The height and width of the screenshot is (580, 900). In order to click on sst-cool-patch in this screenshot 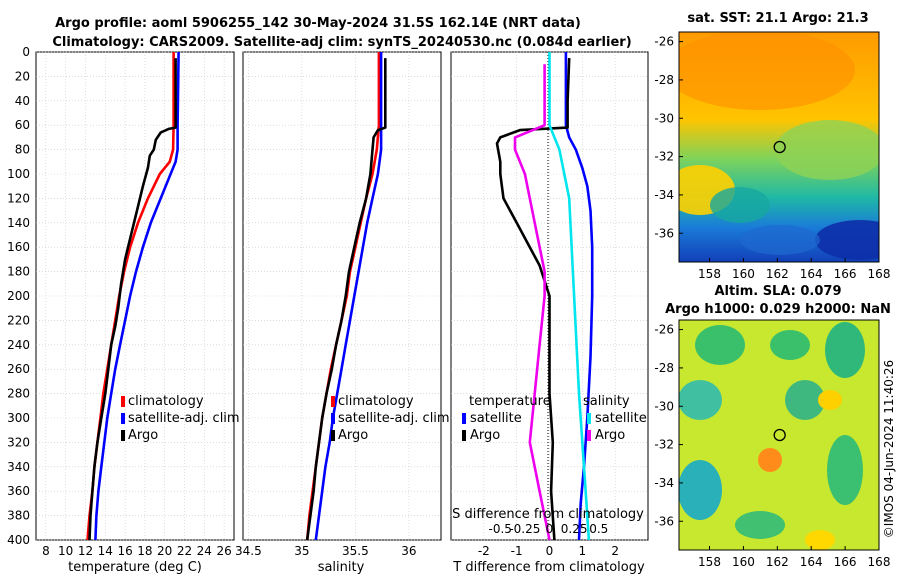, I will do `click(740, 205)`.